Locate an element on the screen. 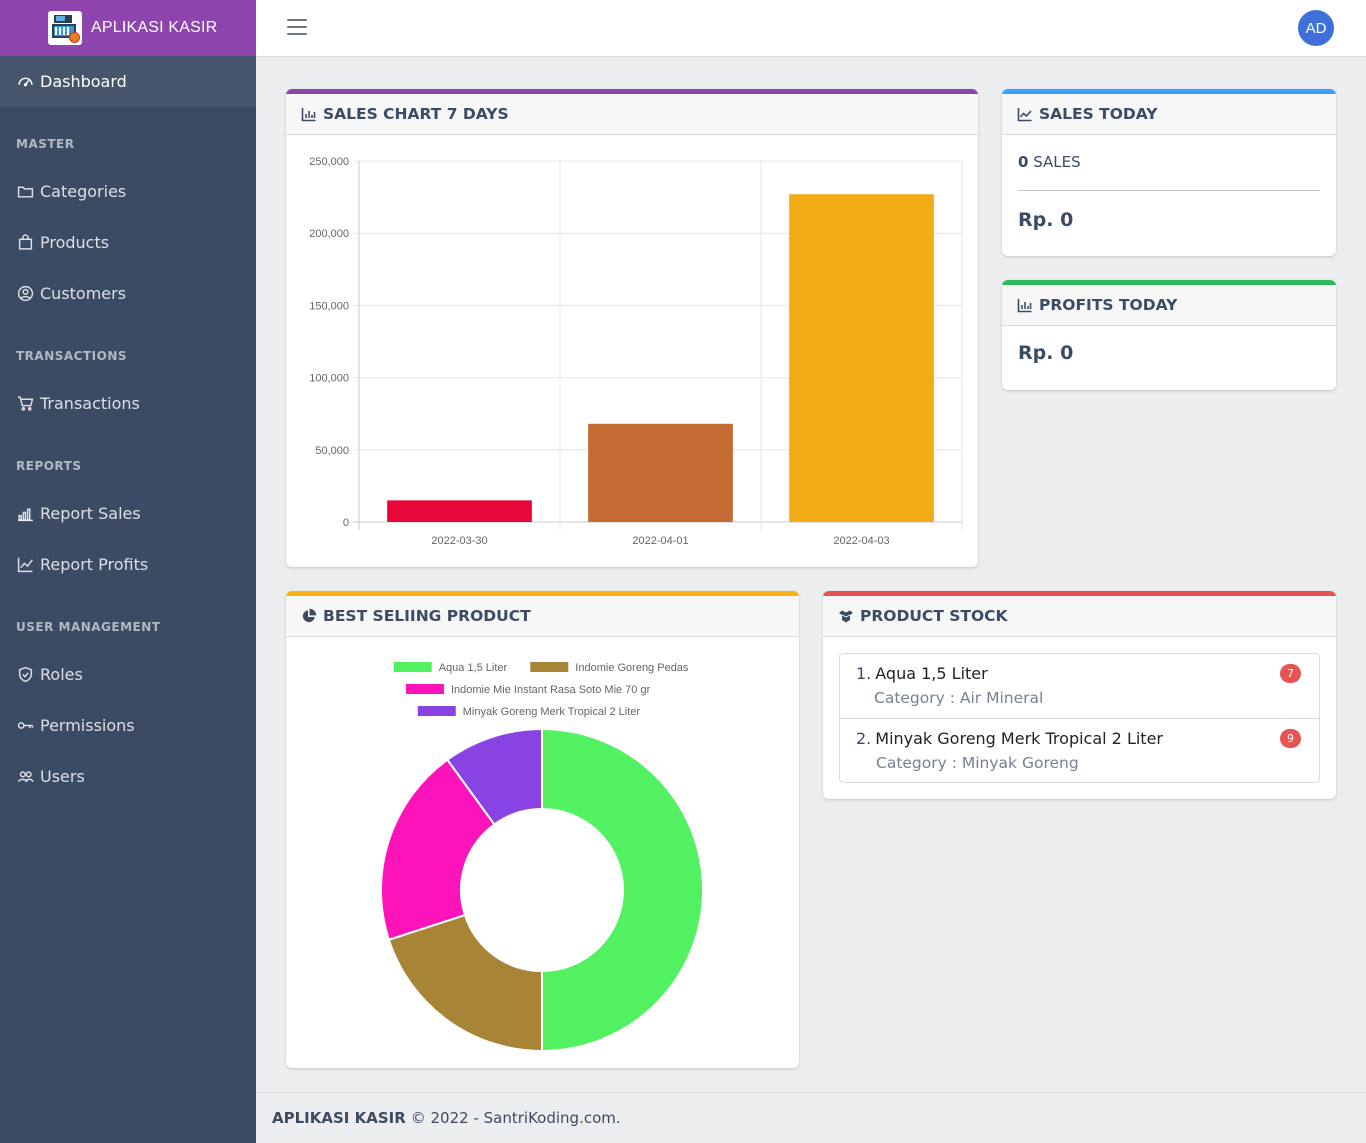  sidebar-item-transactions: Transactions is located at coordinates (128, 403).